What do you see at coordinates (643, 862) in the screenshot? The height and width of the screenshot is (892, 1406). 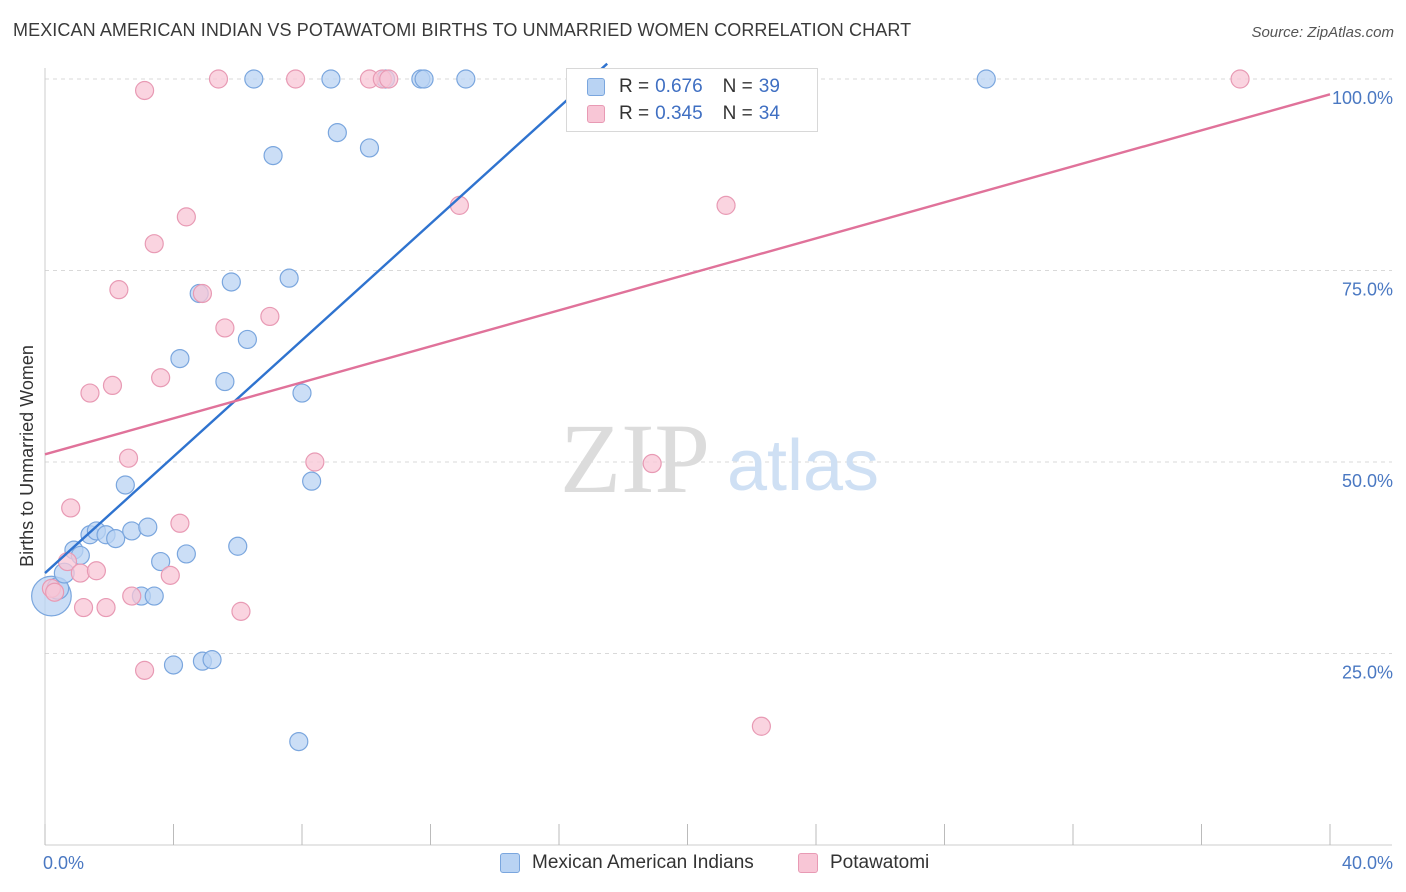 I see `legend-label: Mexican American Indians` at bounding box center [643, 862].